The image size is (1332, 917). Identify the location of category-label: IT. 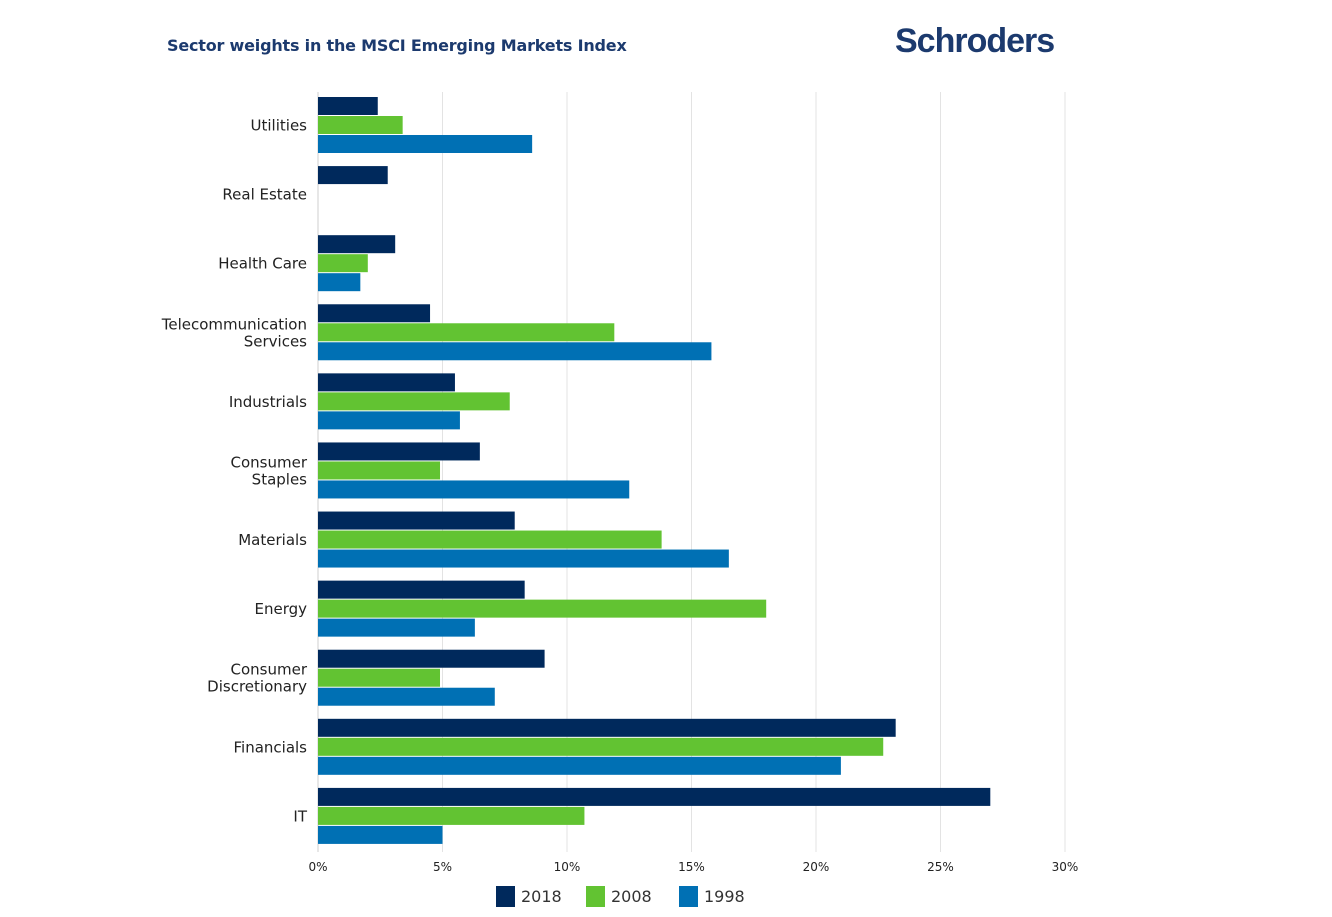
(300, 816).